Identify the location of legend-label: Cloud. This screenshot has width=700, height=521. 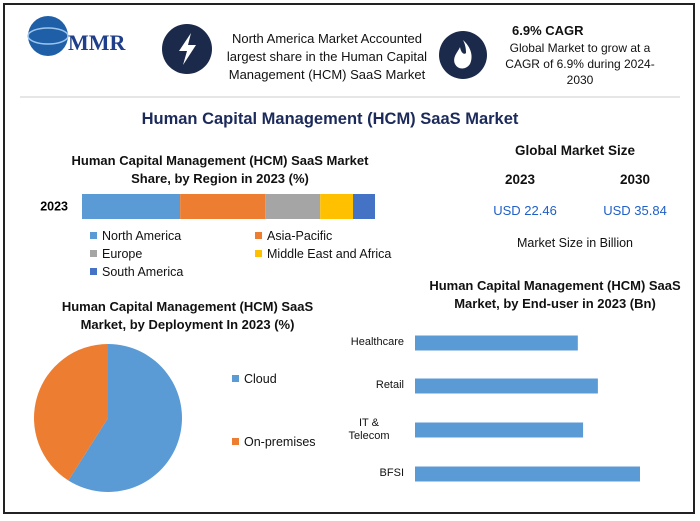
(260, 379).